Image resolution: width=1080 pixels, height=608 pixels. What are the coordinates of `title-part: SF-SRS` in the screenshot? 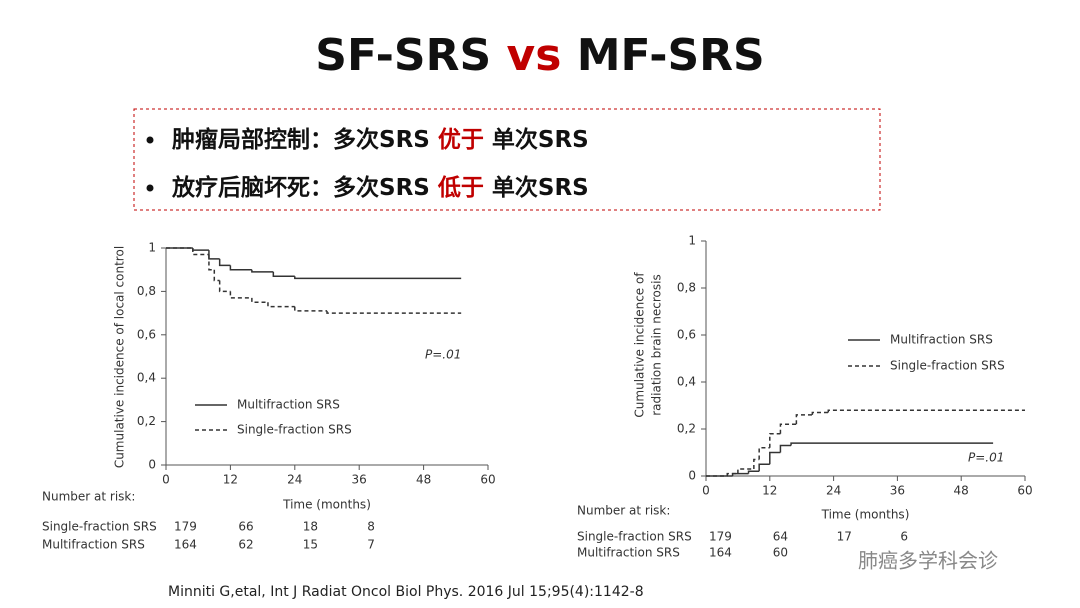 It's located at (403, 55).